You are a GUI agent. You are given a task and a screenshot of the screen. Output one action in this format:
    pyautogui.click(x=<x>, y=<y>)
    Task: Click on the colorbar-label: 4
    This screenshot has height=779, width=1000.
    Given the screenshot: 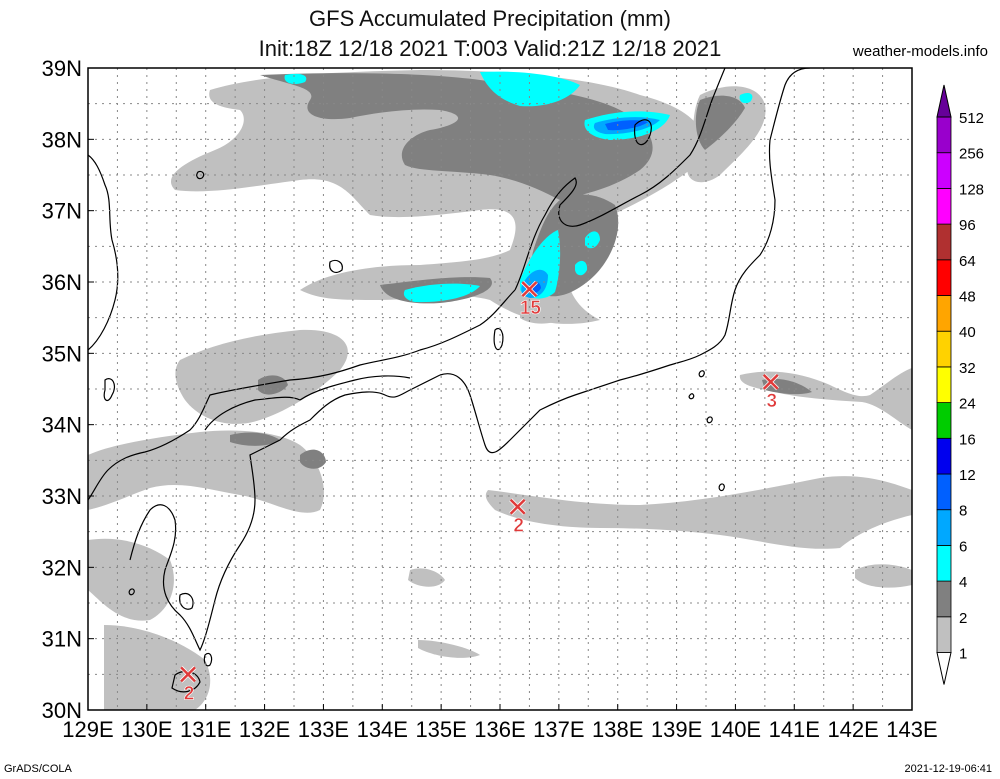 What is the action you would take?
    pyautogui.click(x=963, y=582)
    